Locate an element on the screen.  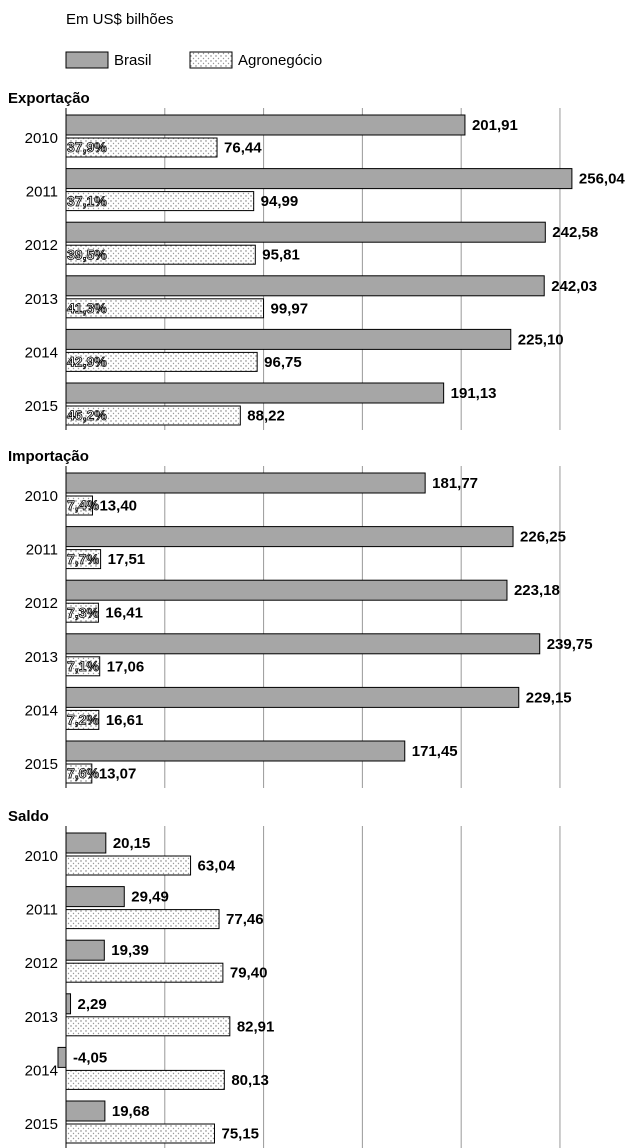
value-label: 29,49 is located at coordinates (150, 897).